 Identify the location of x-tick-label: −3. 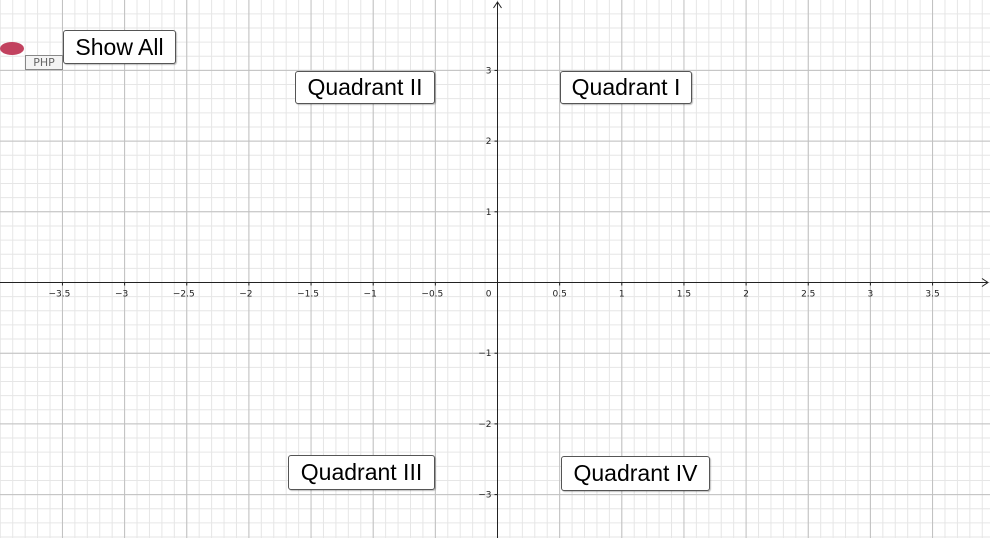
(121, 295).